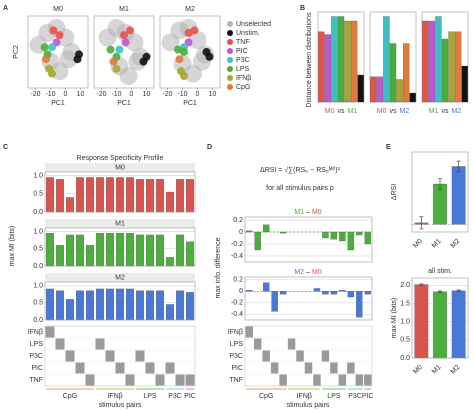  I want to click on formula: ΔRSI = √∑(RSₚ − RSₚᴹ⁰)², so click(300, 170).